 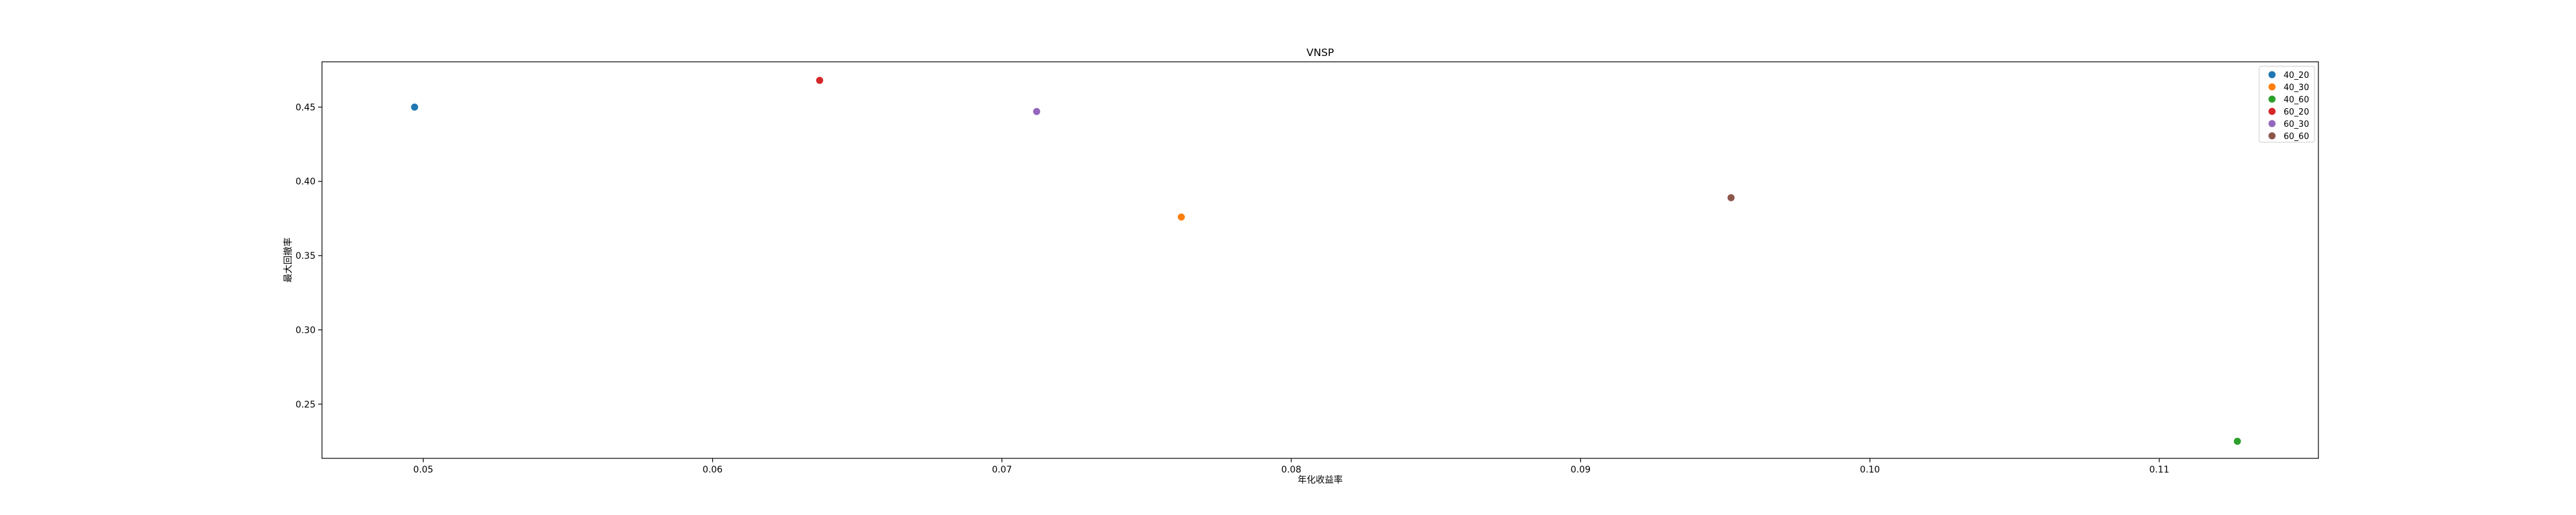 What do you see at coordinates (2297, 124) in the screenshot?
I see `legend-label-60_30: 60_30` at bounding box center [2297, 124].